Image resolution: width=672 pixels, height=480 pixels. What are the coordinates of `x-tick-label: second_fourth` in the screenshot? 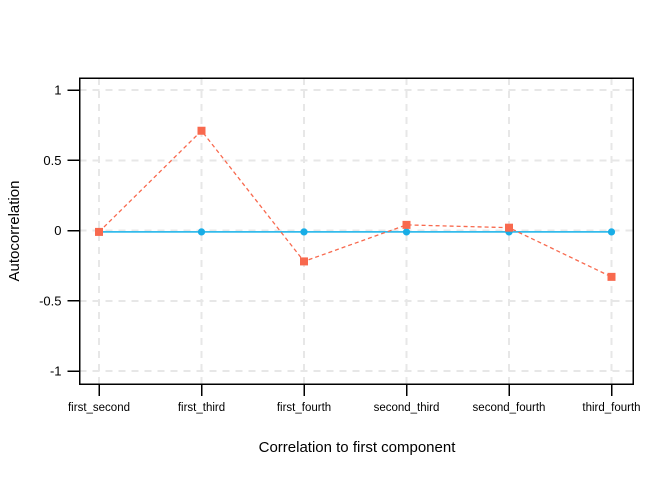 It's located at (509, 408).